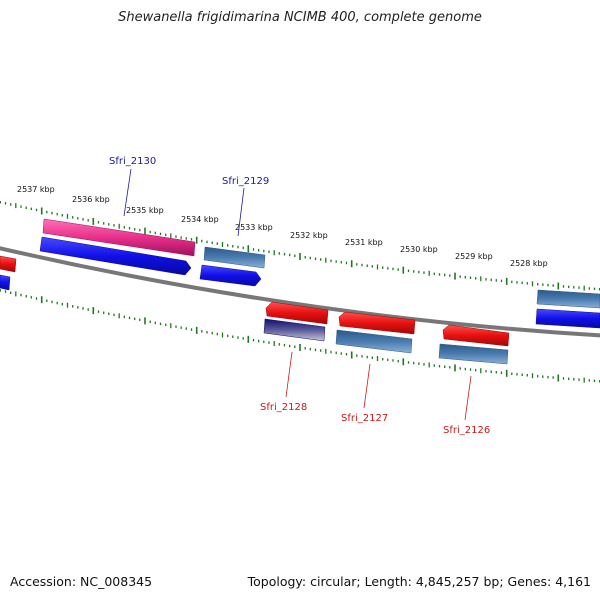 Image resolution: width=600 pixels, height=600 pixels. What do you see at coordinates (466, 430) in the screenshot?
I see `gene-label-sfri-2126: Sfri_2126` at bounding box center [466, 430].